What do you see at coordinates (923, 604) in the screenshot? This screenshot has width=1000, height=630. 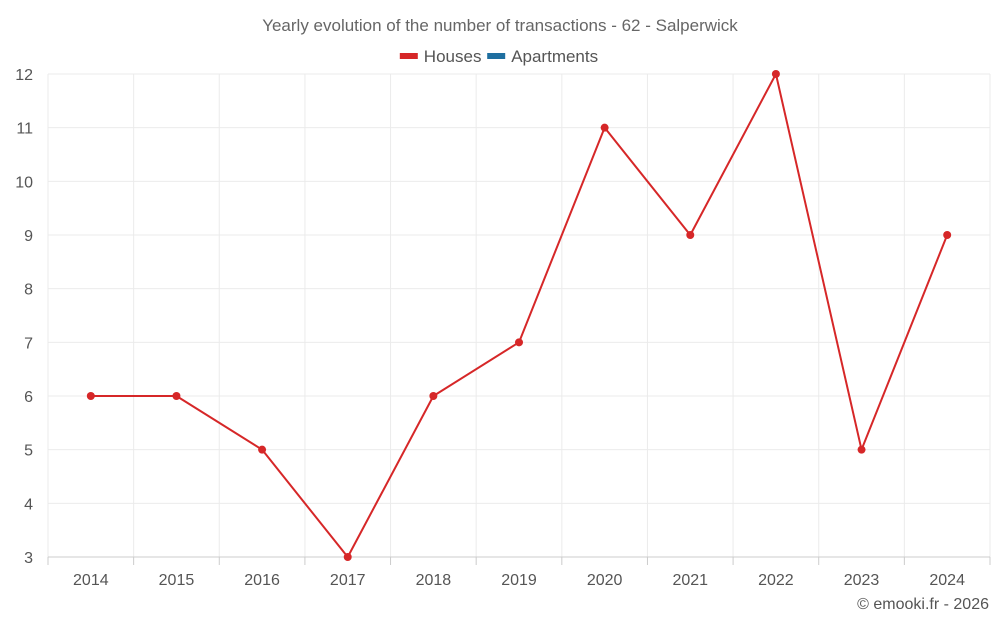 I see `credit-text: © emooki.fr - 2026` at bounding box center [923, 604].